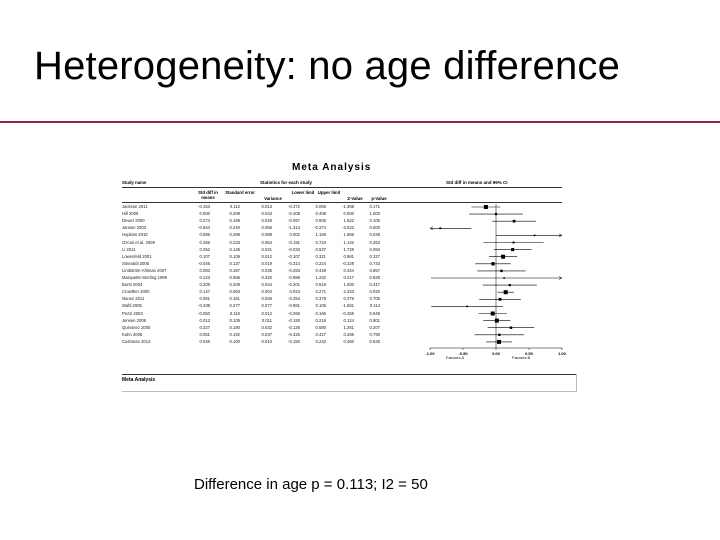  I want to click on cell-smd: -0.153, so click(204, 206).